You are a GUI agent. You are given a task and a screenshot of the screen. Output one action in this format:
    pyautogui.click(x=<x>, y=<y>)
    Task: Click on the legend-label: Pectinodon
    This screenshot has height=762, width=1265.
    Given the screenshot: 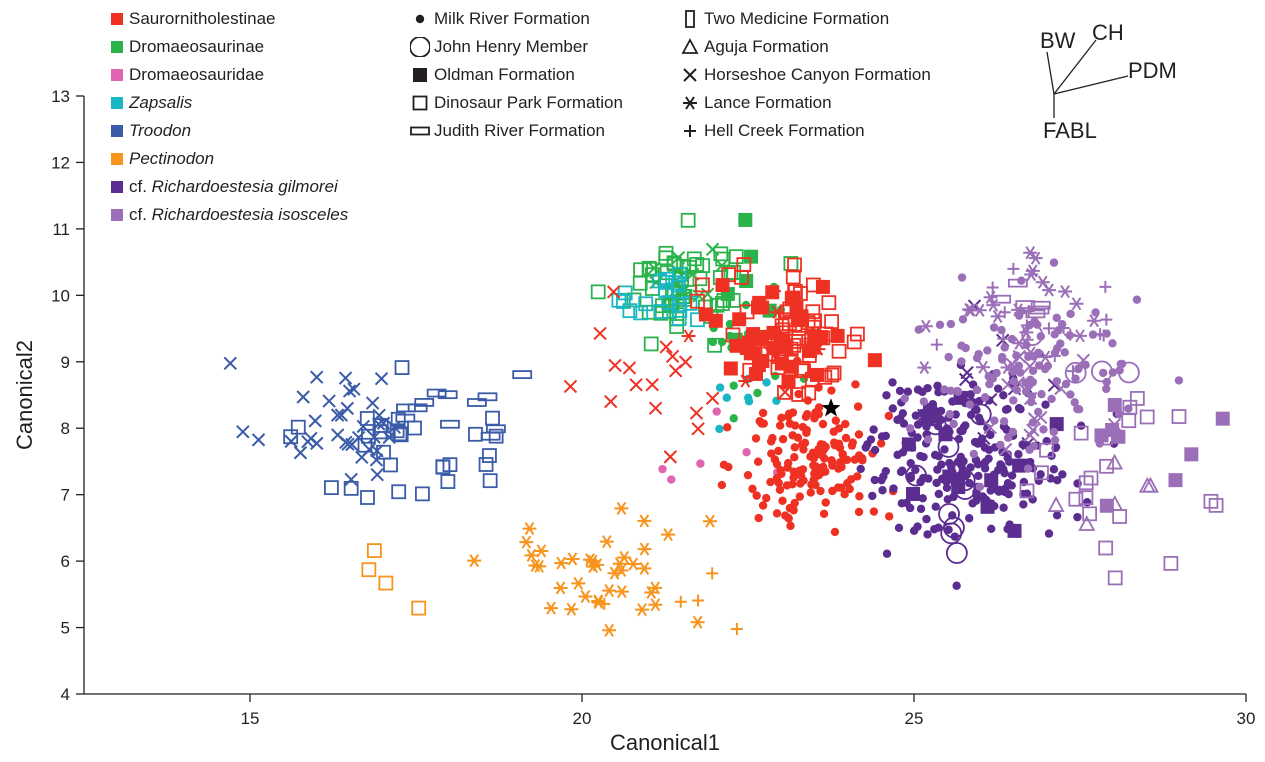 What is the action you would take?
    pyautogui.click(x=172, y=158)
    